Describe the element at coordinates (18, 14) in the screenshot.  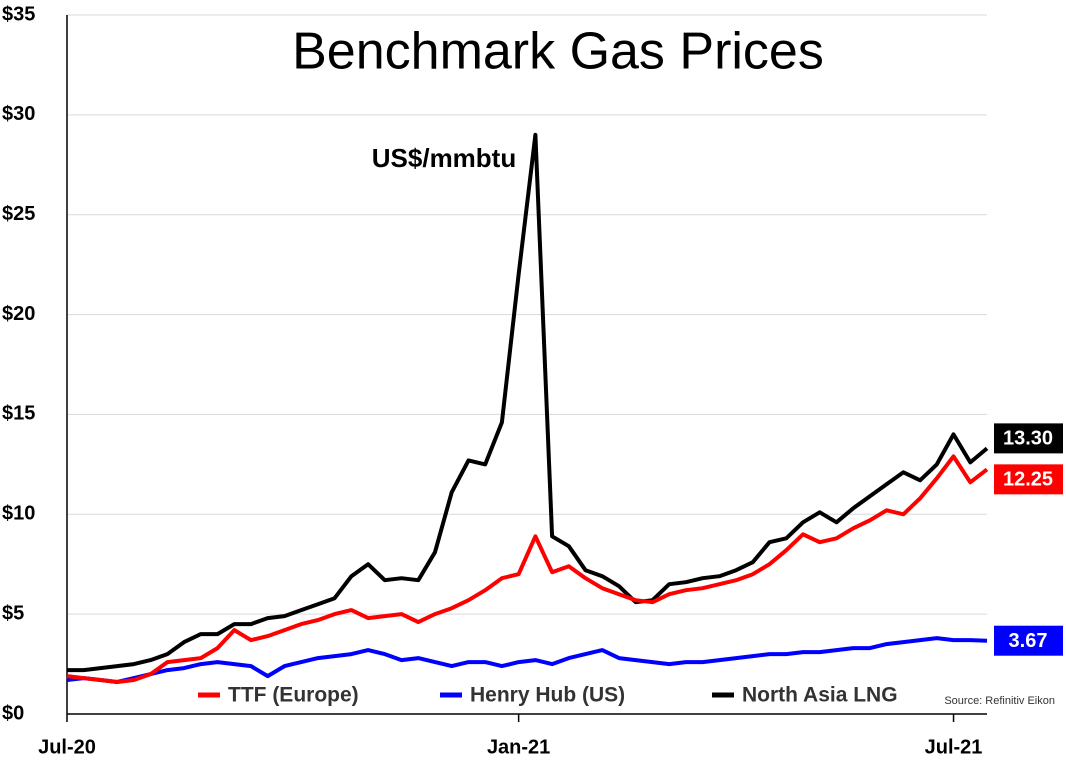
I see `y-tick-label: $35` at that location.